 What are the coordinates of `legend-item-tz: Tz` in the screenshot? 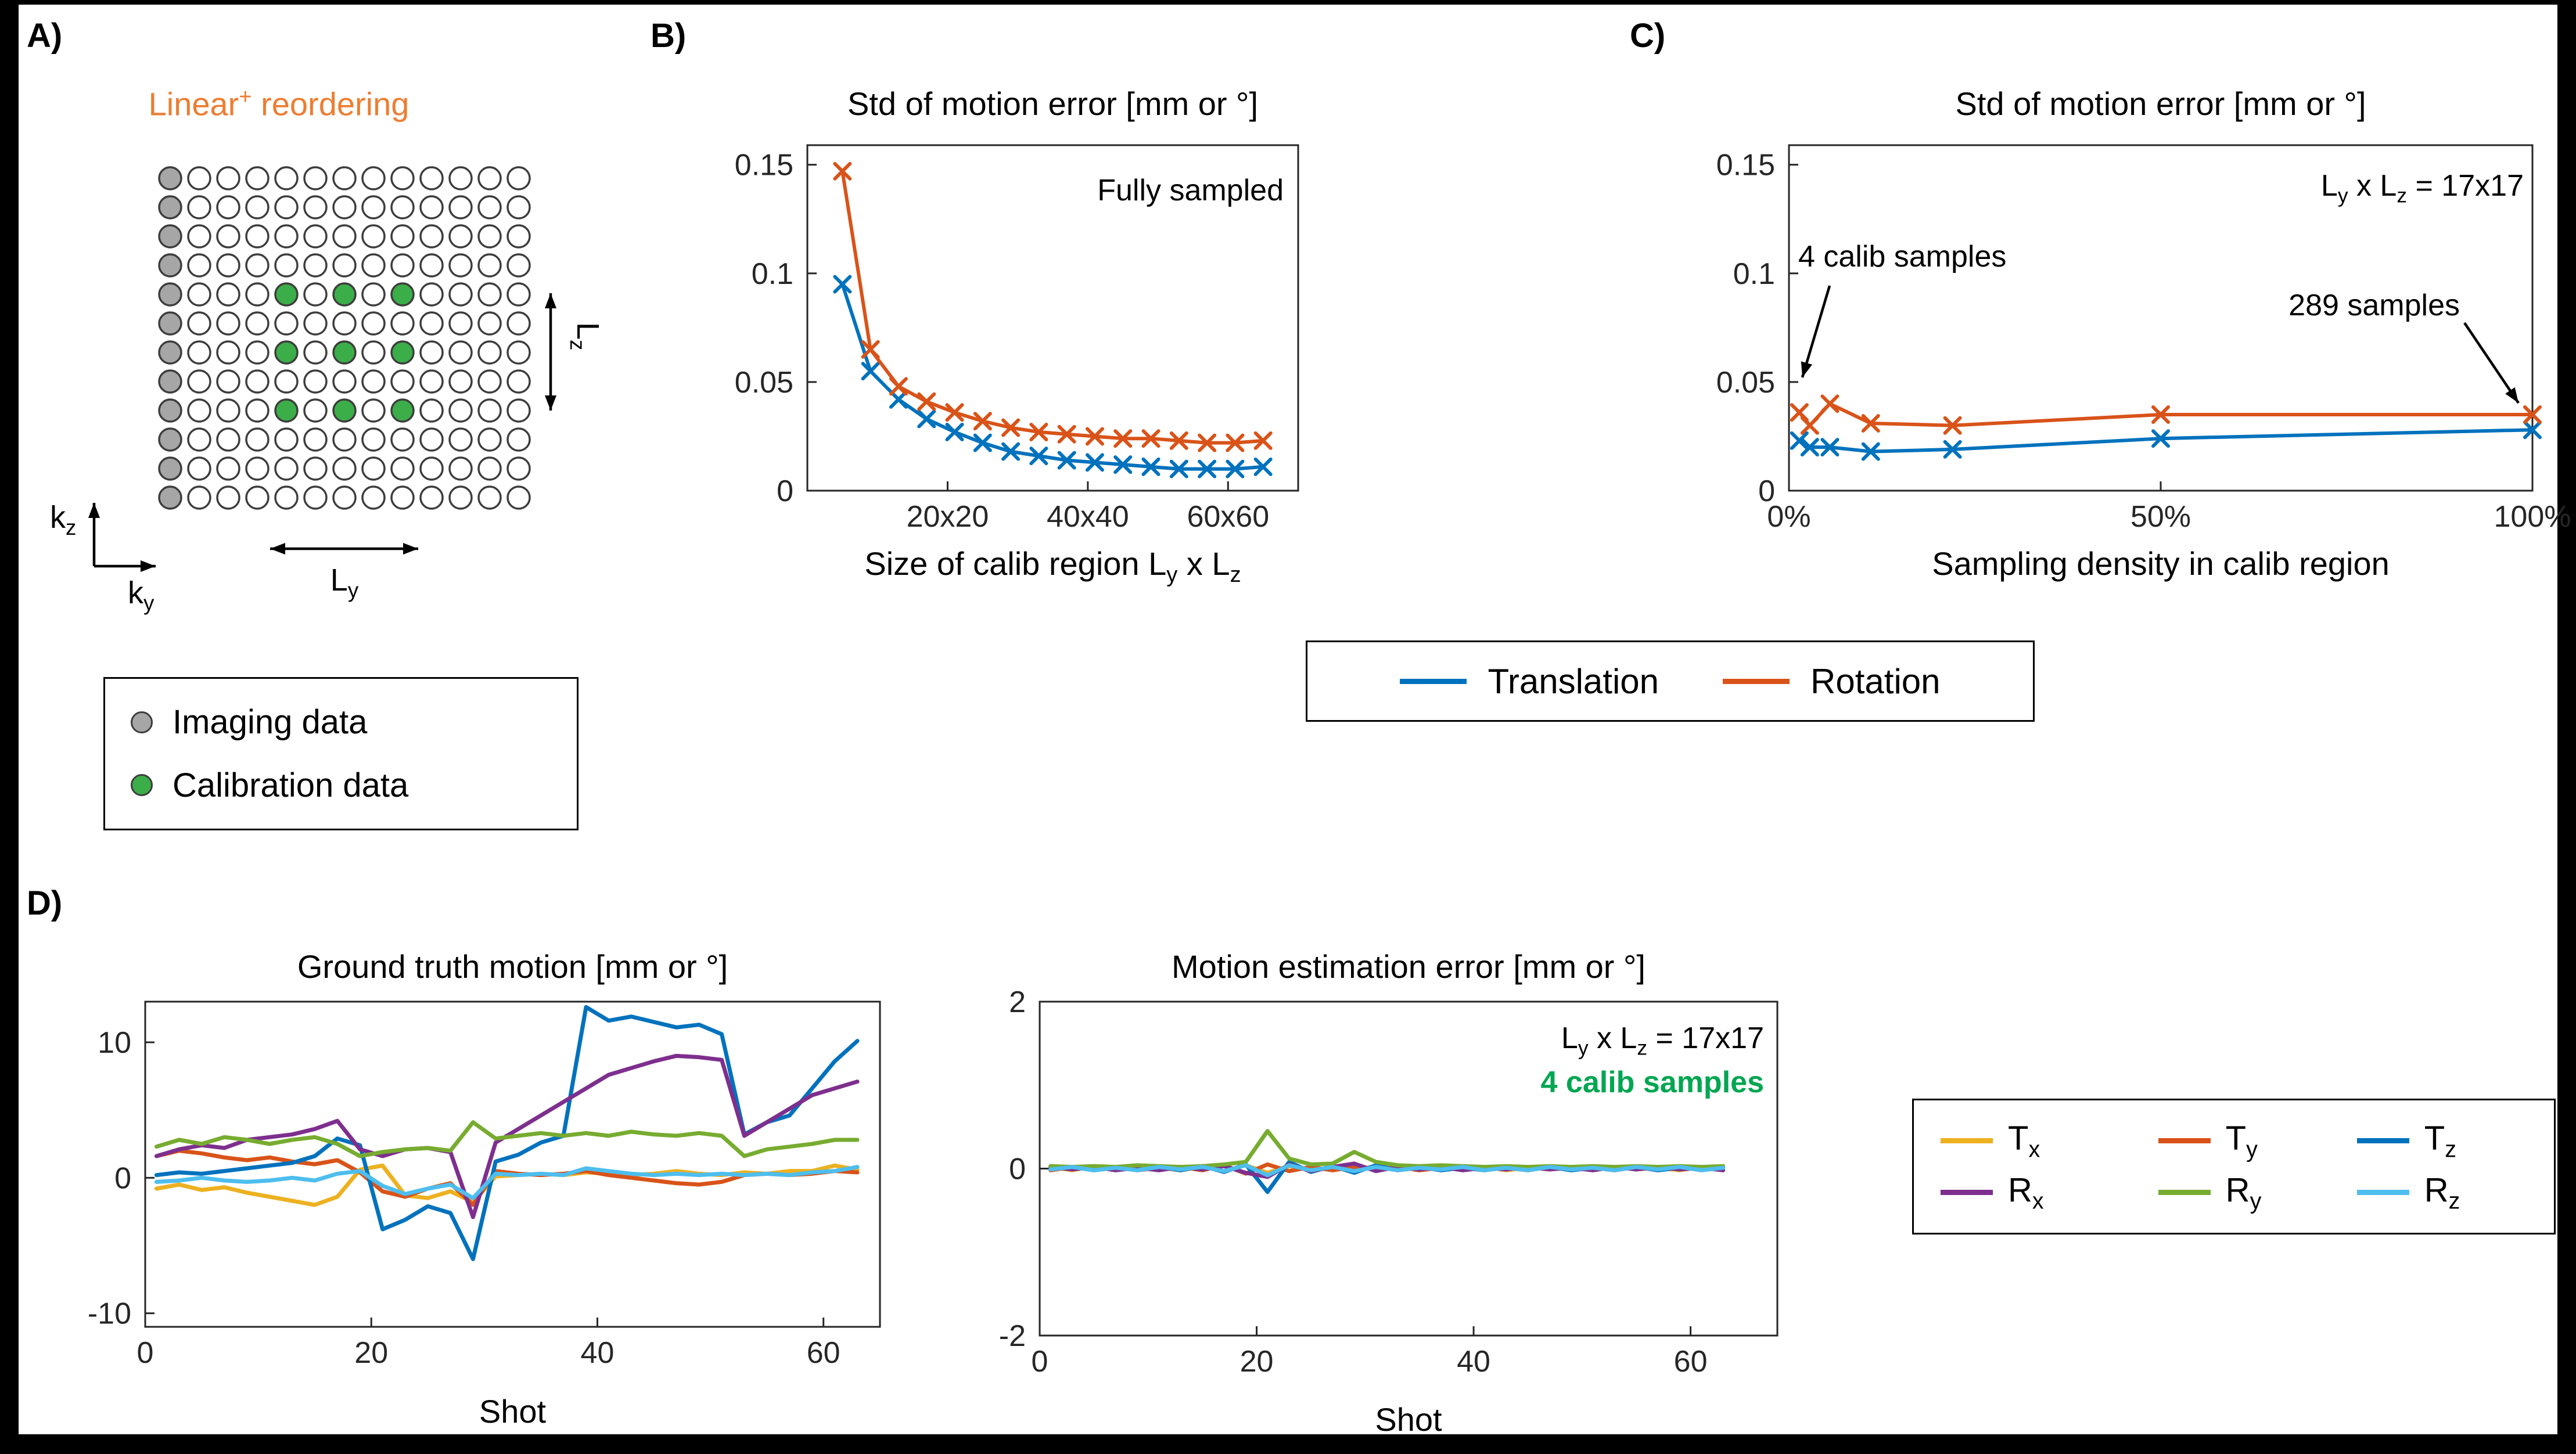 It's located at (2442, 1141).